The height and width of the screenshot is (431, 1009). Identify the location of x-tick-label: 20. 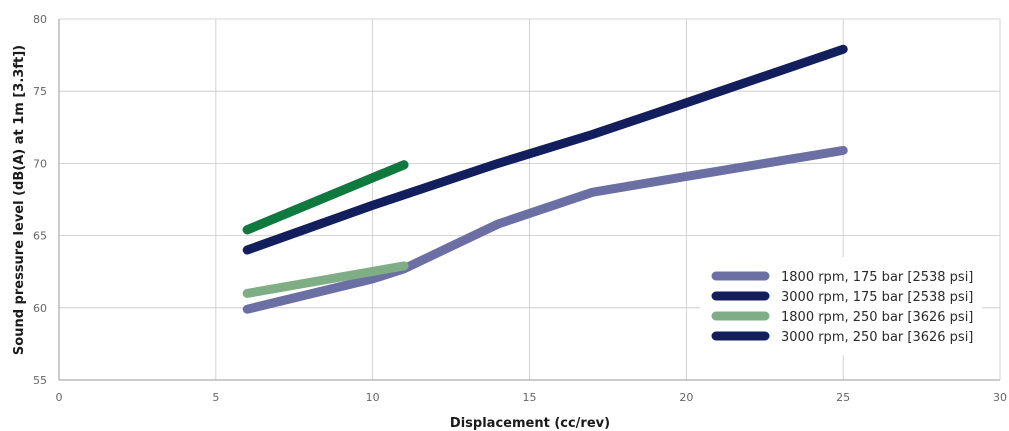
(686, 397).